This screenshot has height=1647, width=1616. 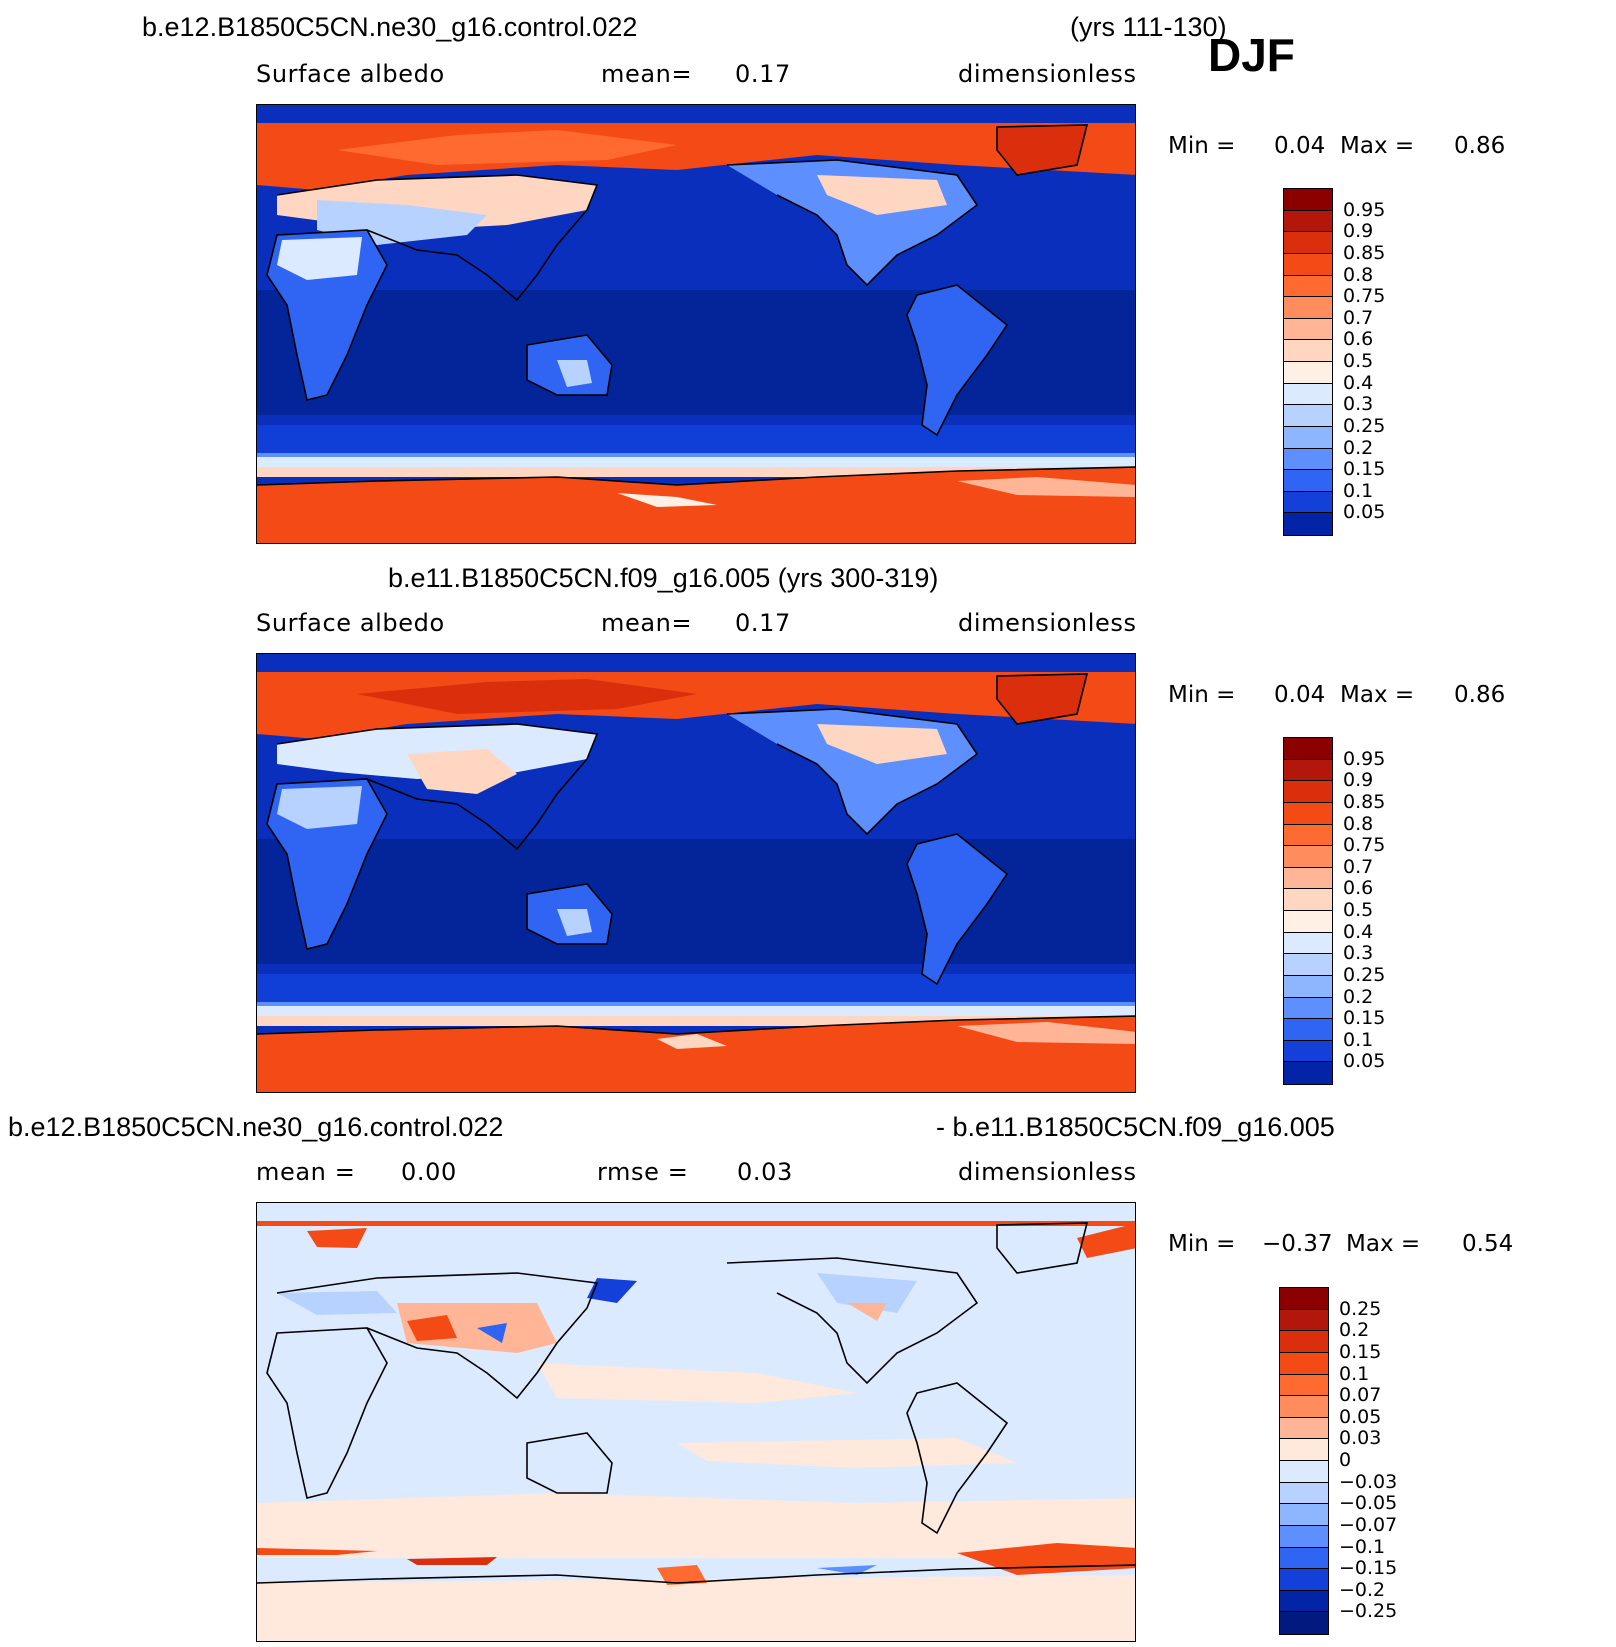 What do you see at coordinates (1377, 695) in the screenshot?
I see `panel2-max-label: Max =` at bounding box center [1377, 695].